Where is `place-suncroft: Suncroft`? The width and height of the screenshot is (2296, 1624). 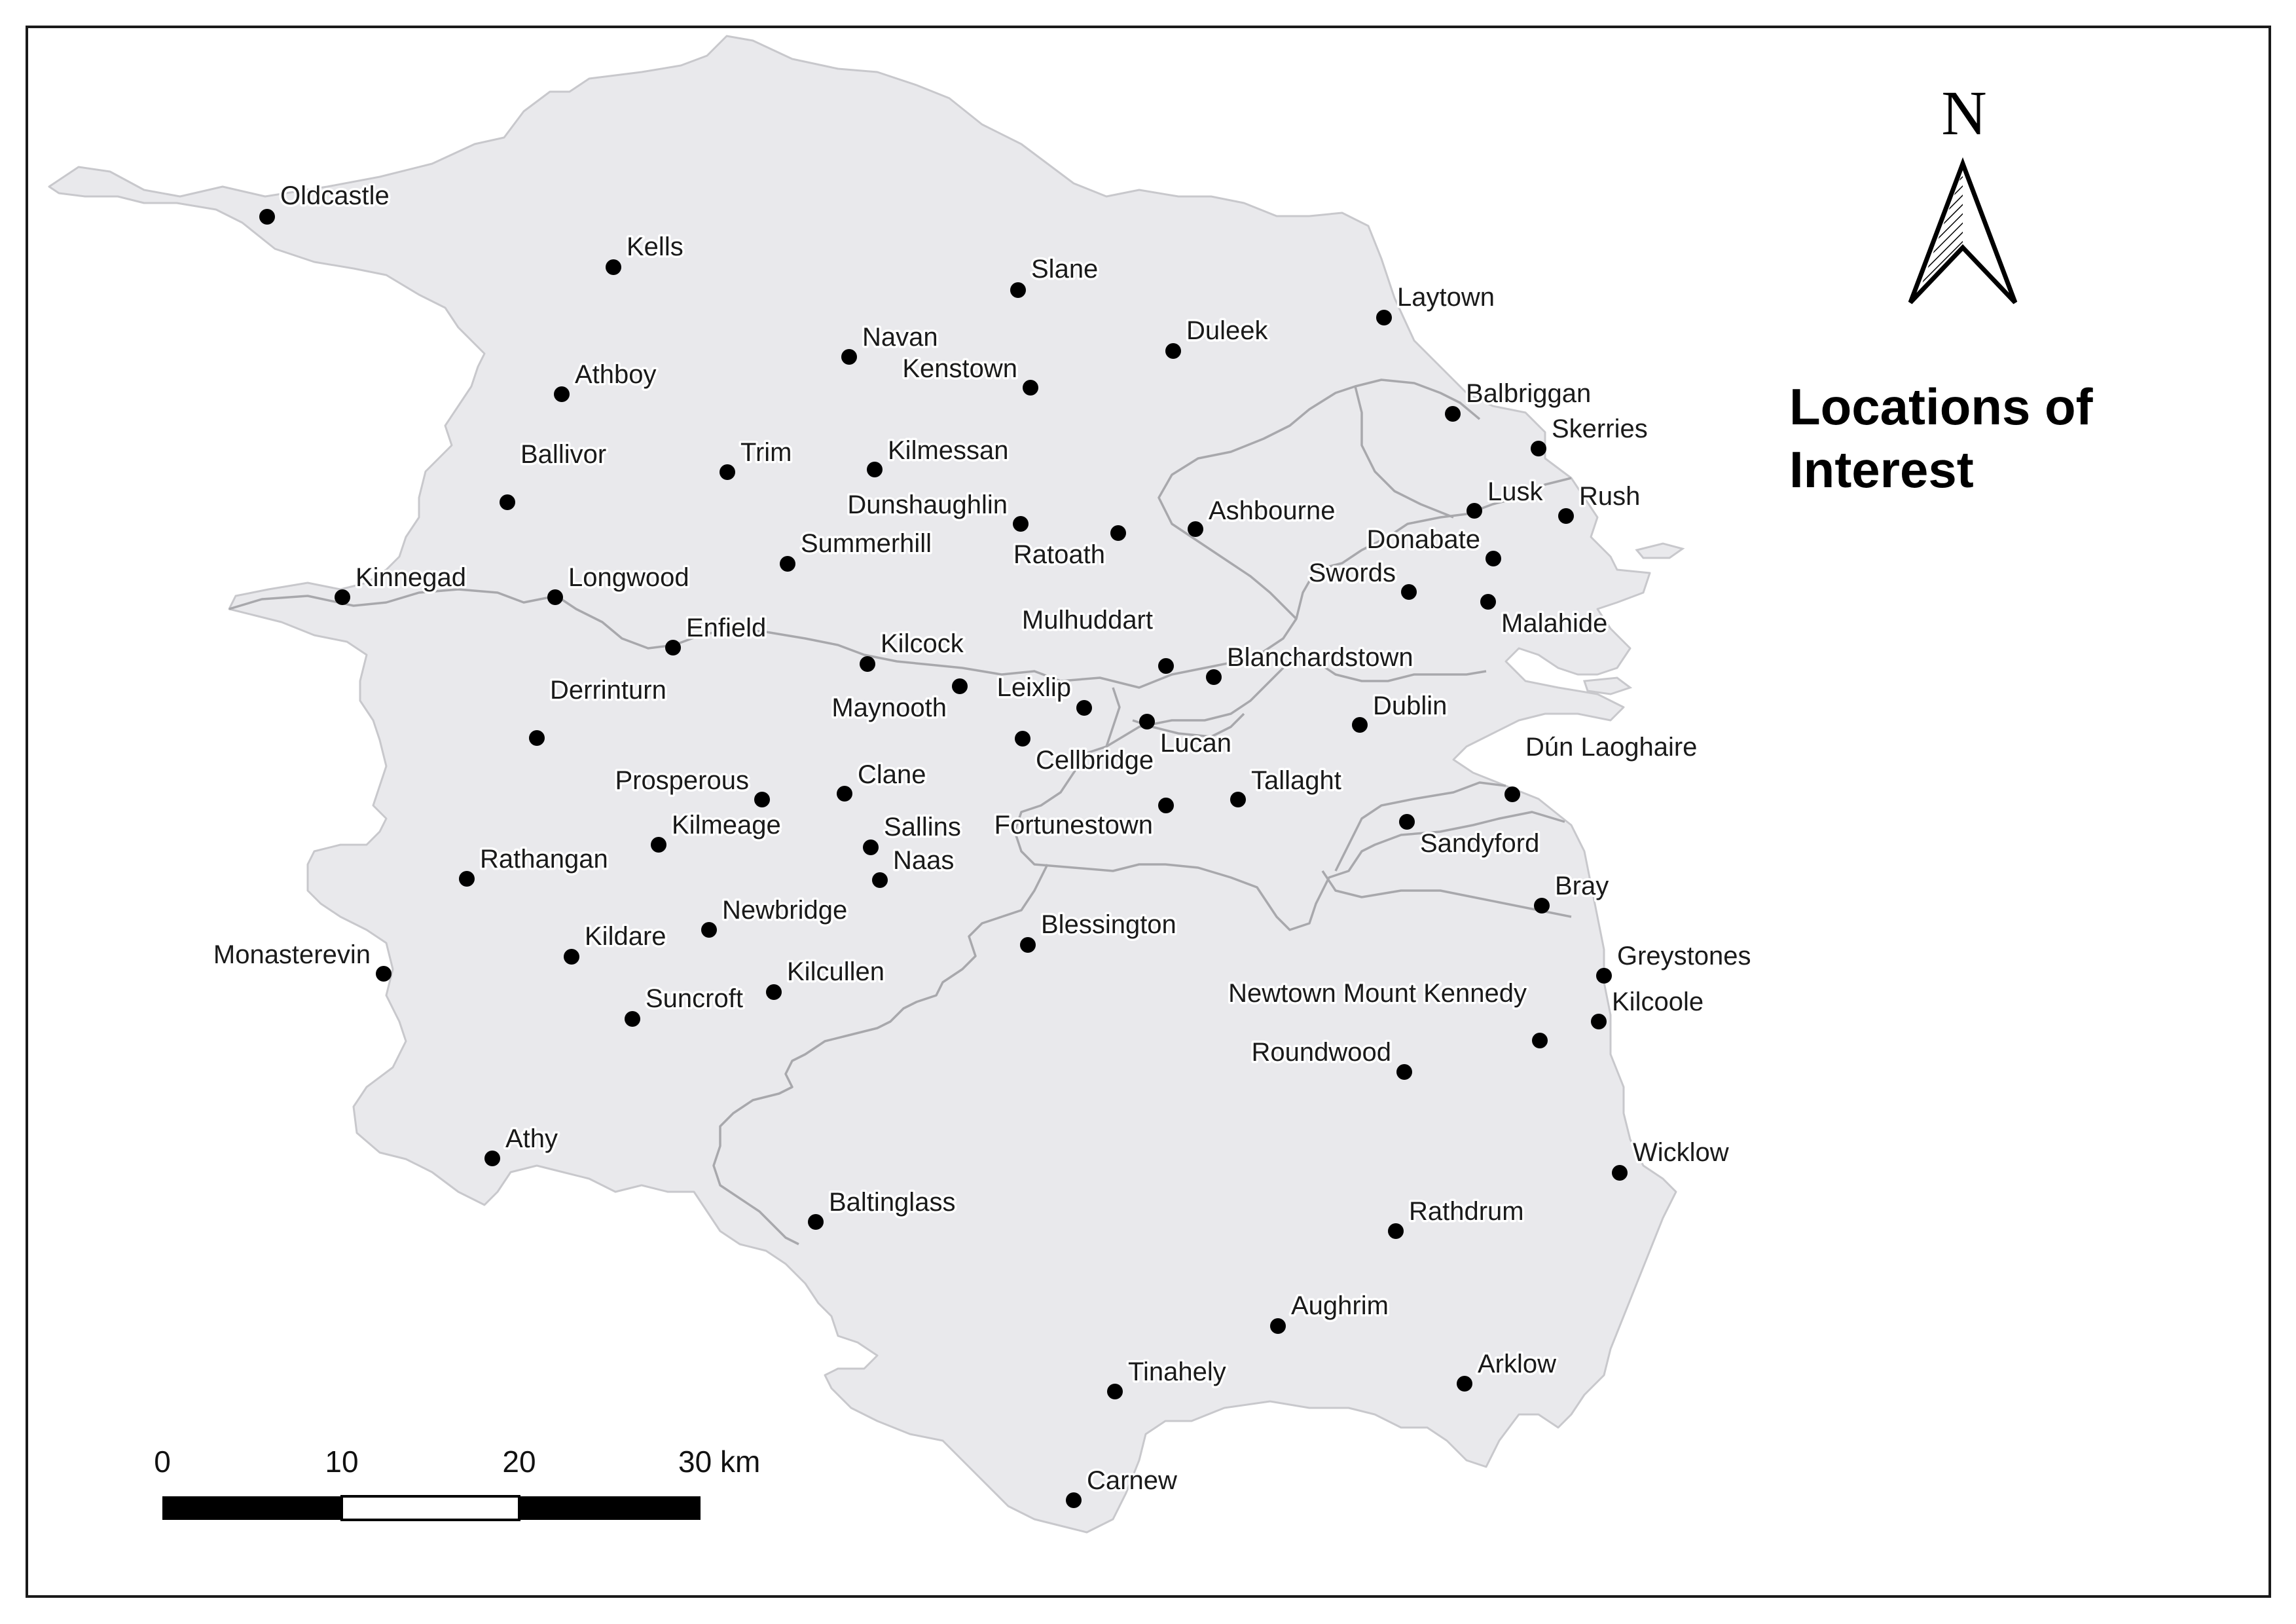
place-suncroft: Suncroft is located at coordinates (685, 1004).